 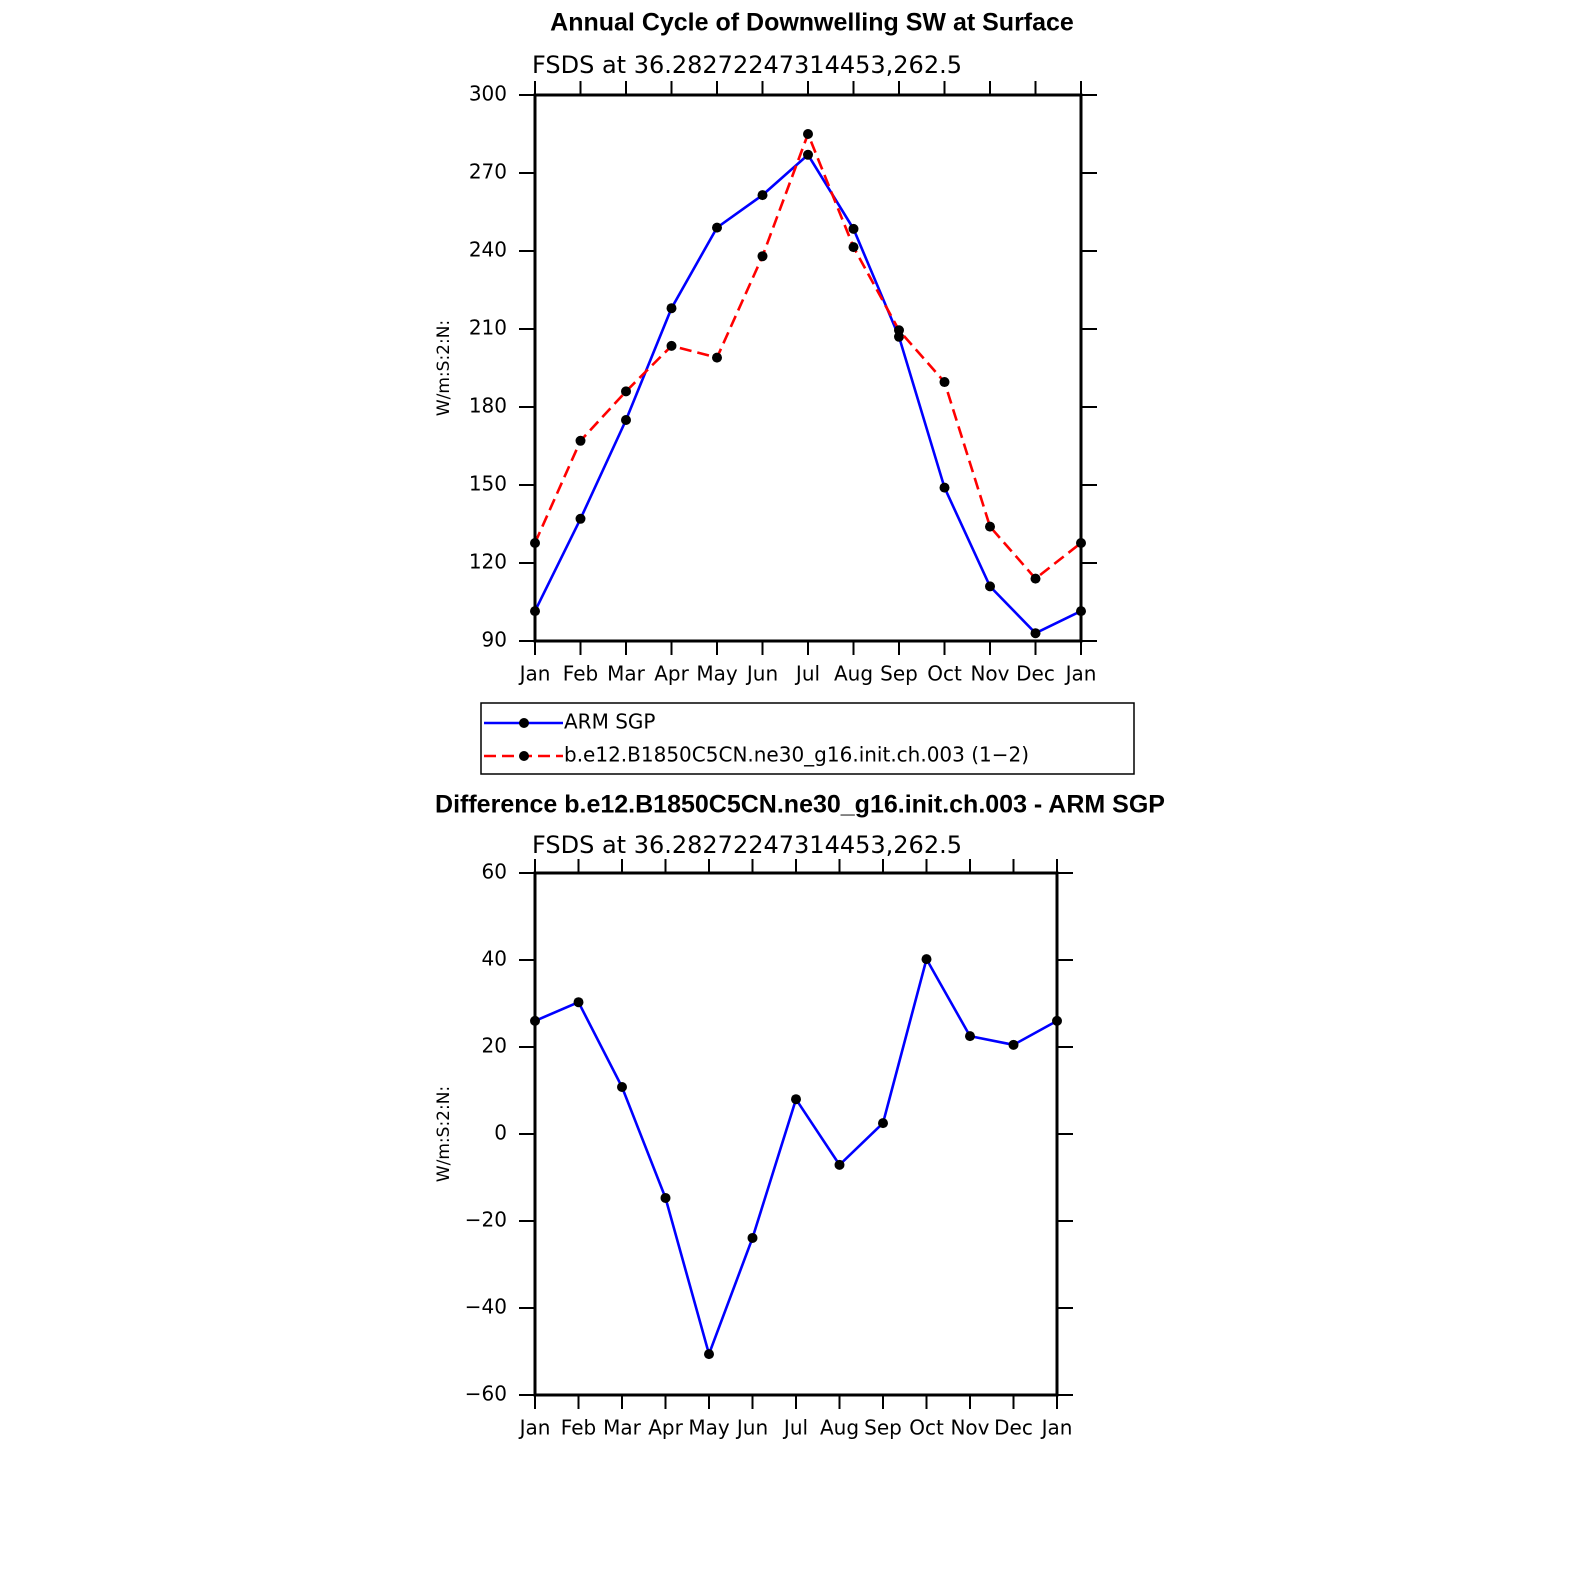 What do you see at coordinates (488, 562) in the screenshot?
I see `y-tick-label: 120` at bounding box center [488, 562].